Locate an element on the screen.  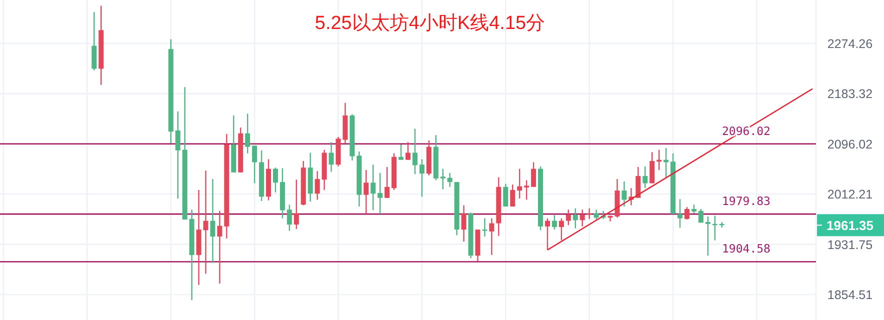
y-tick-label: 2012.21 is located at coordinates (850, 195).